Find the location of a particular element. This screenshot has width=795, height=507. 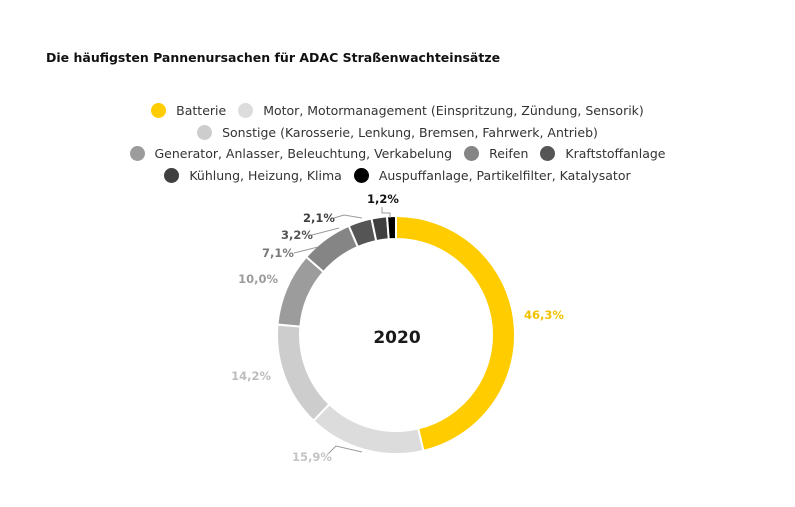

data-label-4: 10,0% is located at coordinates (258, 279).